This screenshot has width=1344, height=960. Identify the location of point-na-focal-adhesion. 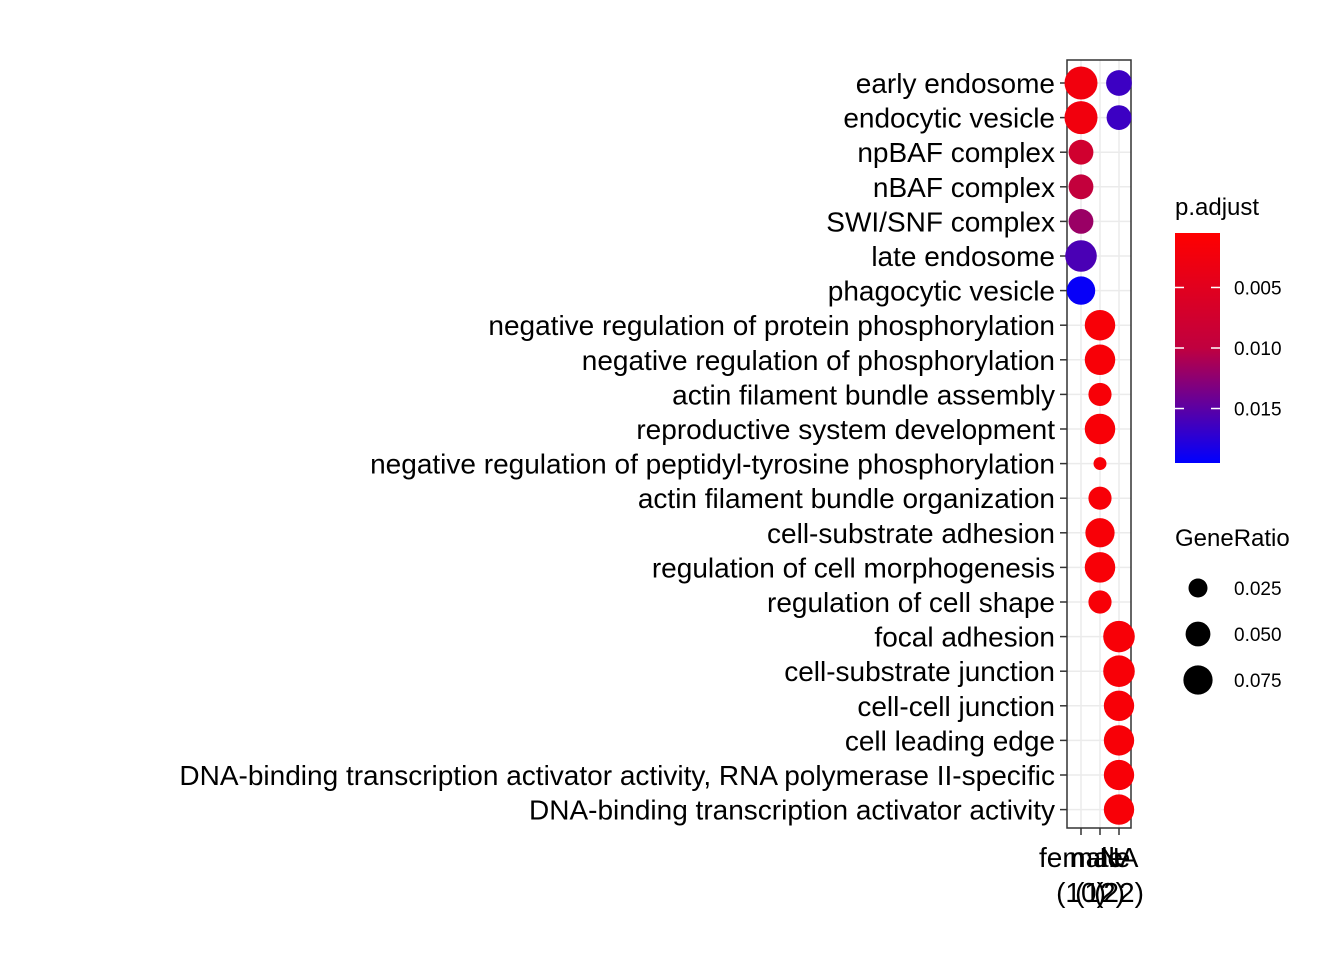
(1119, 636).